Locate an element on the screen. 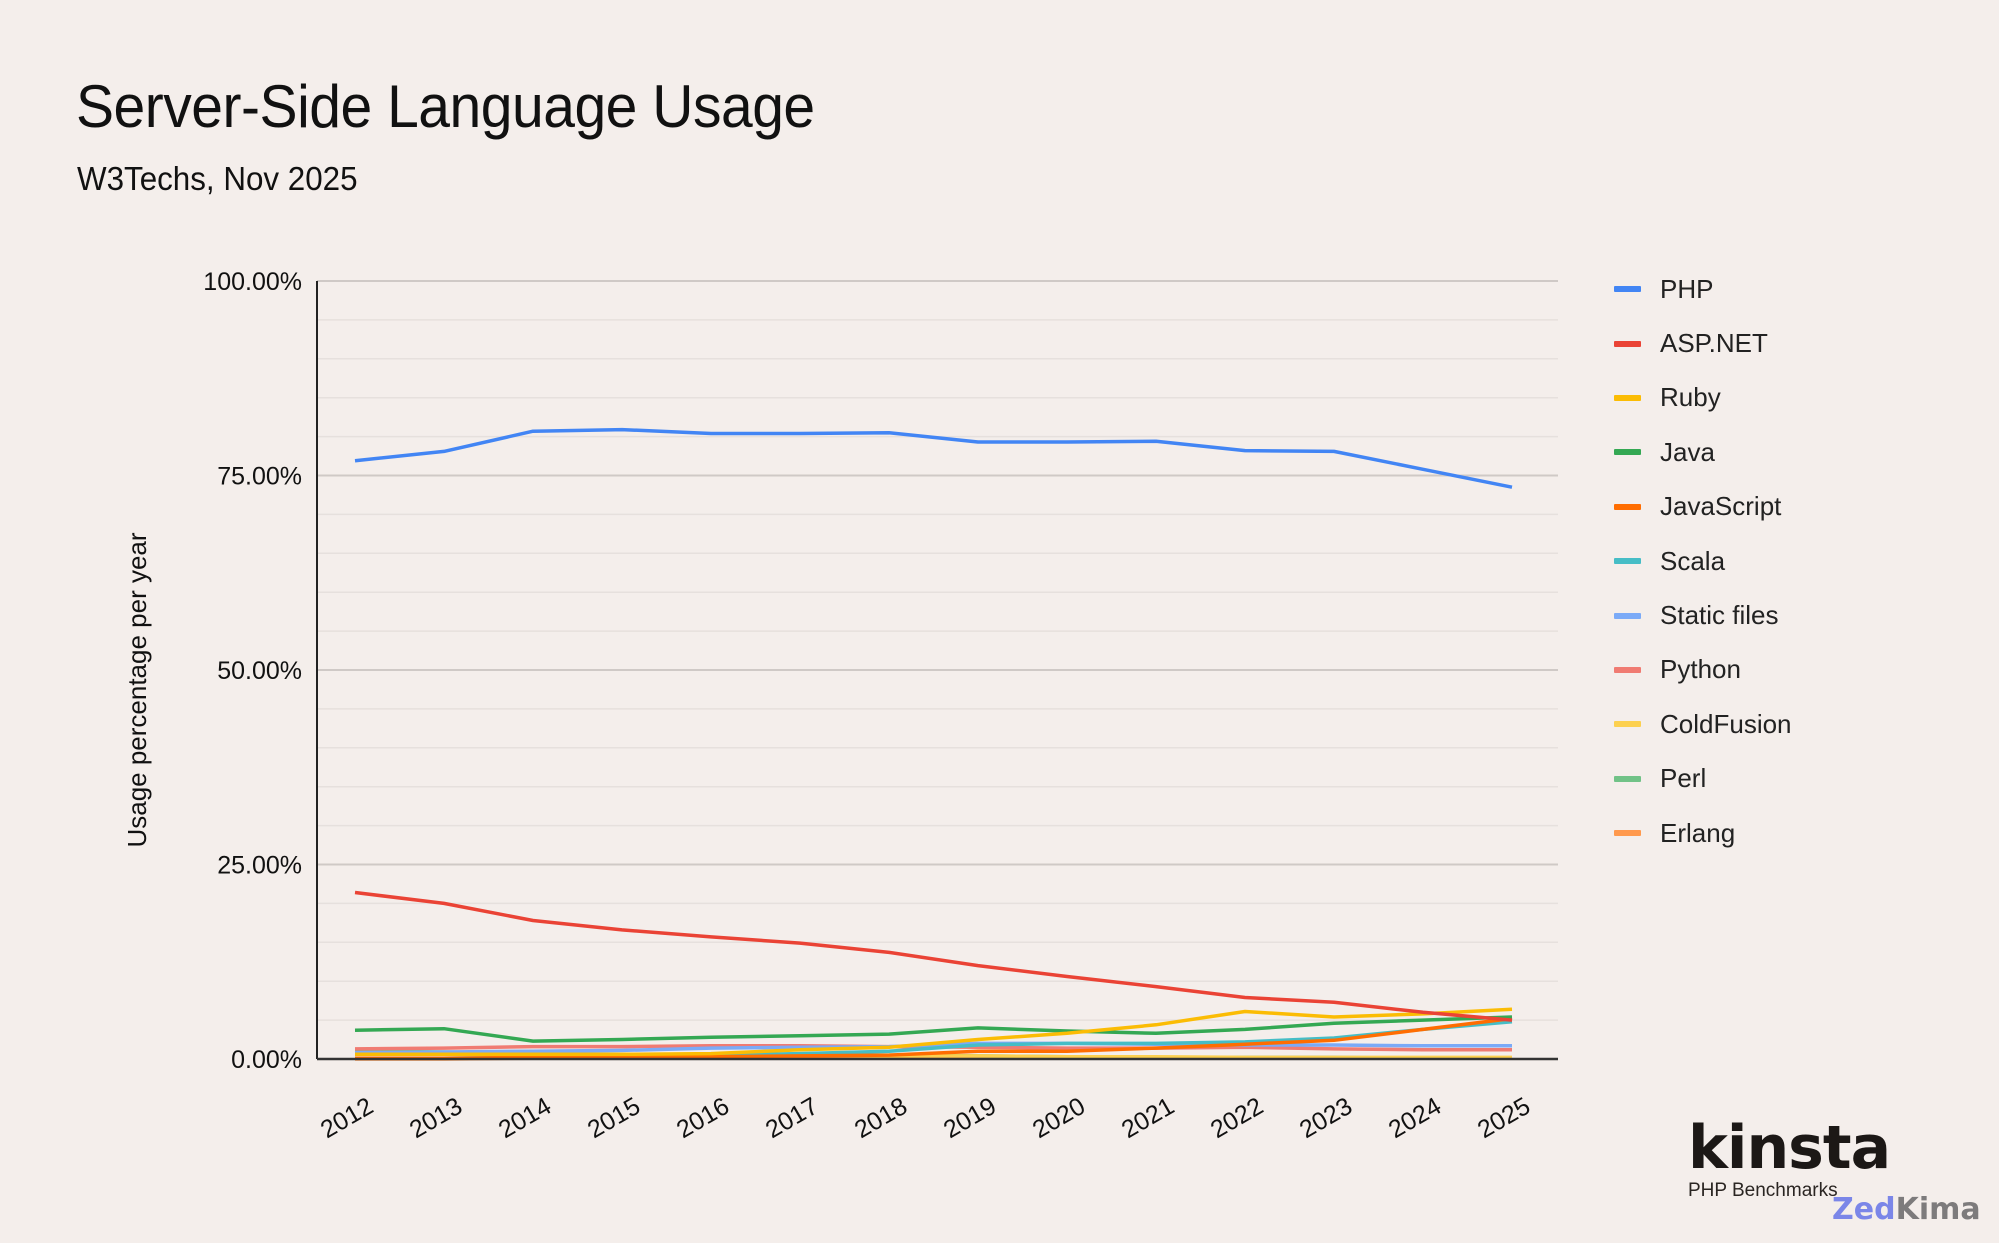 Image resolution: width=1999 pixels, height=1243 pixels. x-tick-label: 2020 is located at coordinates (1059, 1118).